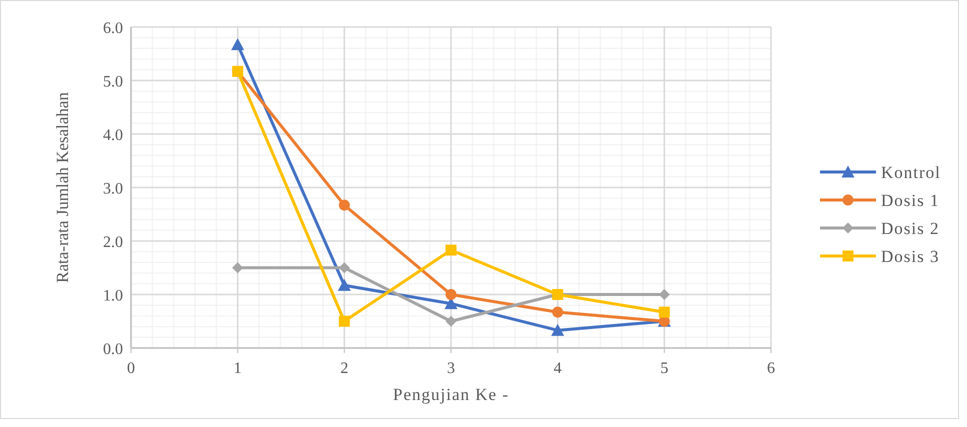 The image size is (967, 427). Describe the element at coordinates (558, 368) in the screenshot. I see `x-tick-label: 4` at that location.